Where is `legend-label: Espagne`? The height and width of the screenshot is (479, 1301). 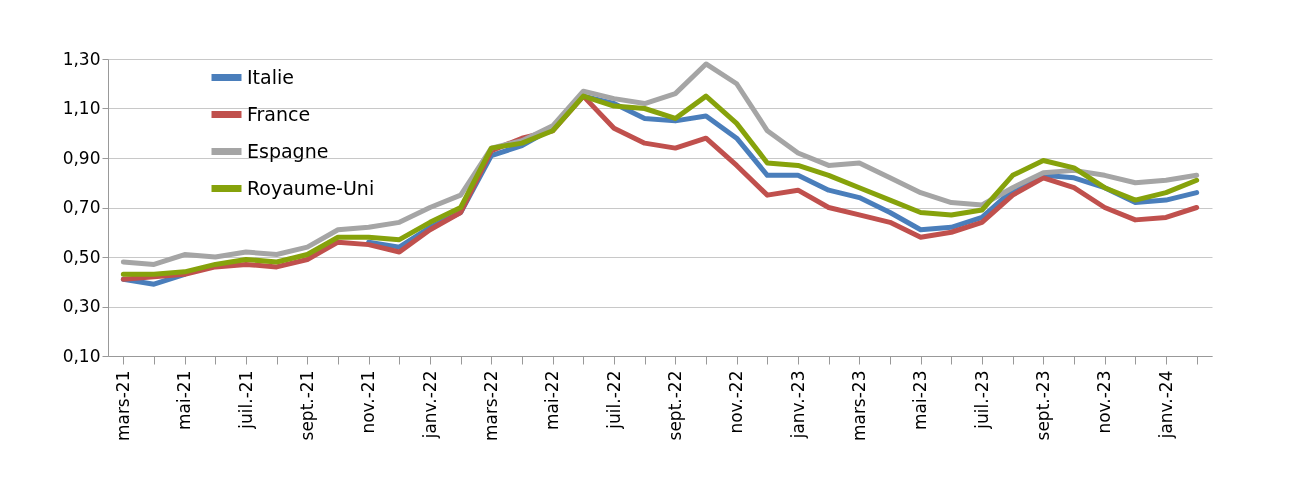
legend-label: Espagne is located at coordinates (288, 150).